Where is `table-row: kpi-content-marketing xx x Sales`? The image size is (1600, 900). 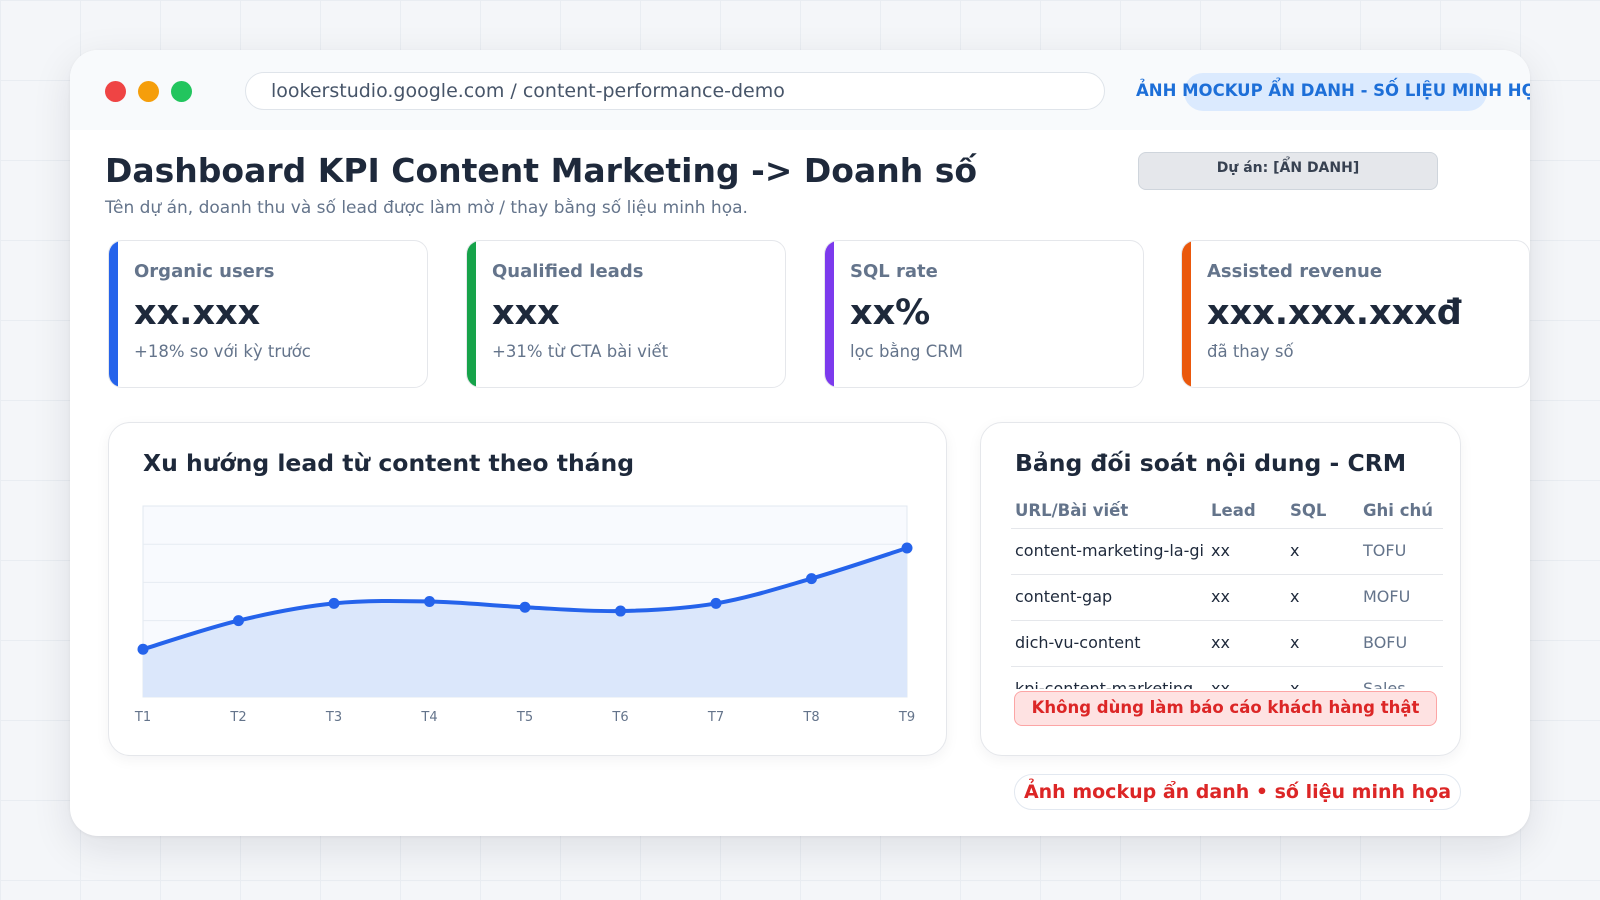 table-row: kpi-content-marketing xx x Sales is located at coordinates (1227, 677).